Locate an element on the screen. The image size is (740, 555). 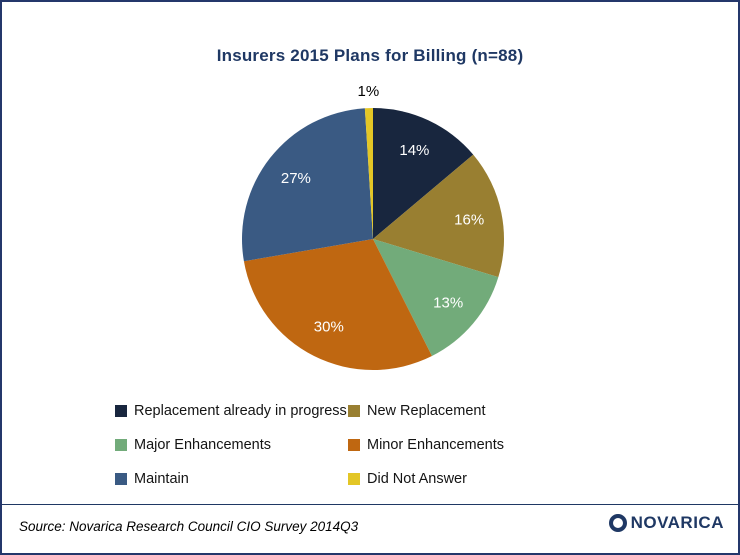
legend-item-new-replacement: New Replacement is located at coordinates (426, 411).